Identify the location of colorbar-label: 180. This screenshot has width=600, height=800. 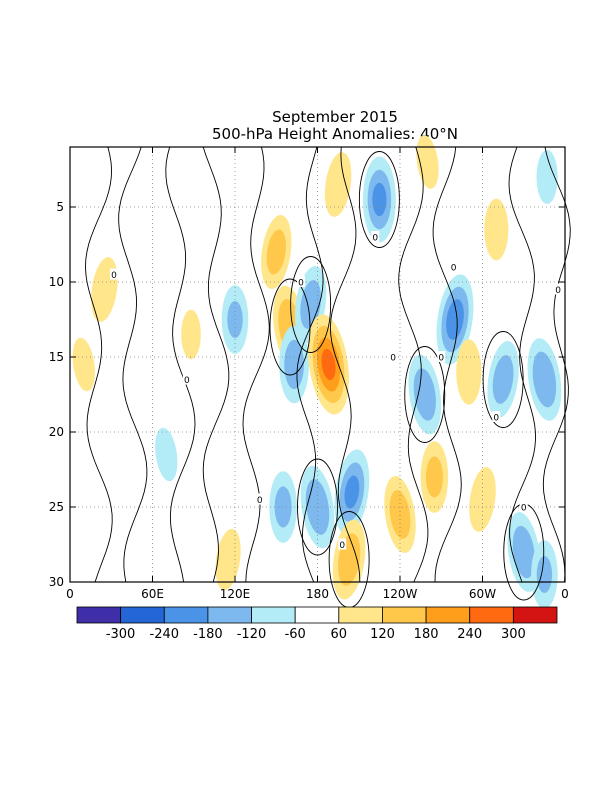
(426, 634).